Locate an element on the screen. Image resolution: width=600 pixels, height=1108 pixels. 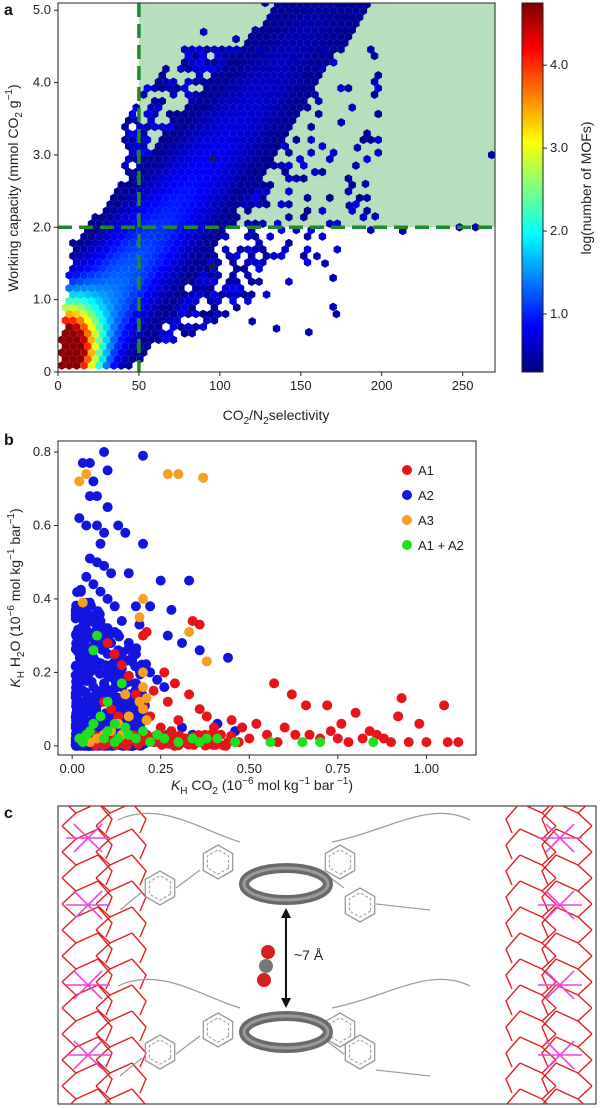
x-tick-label: 0 is located at coordinates (57, 385).